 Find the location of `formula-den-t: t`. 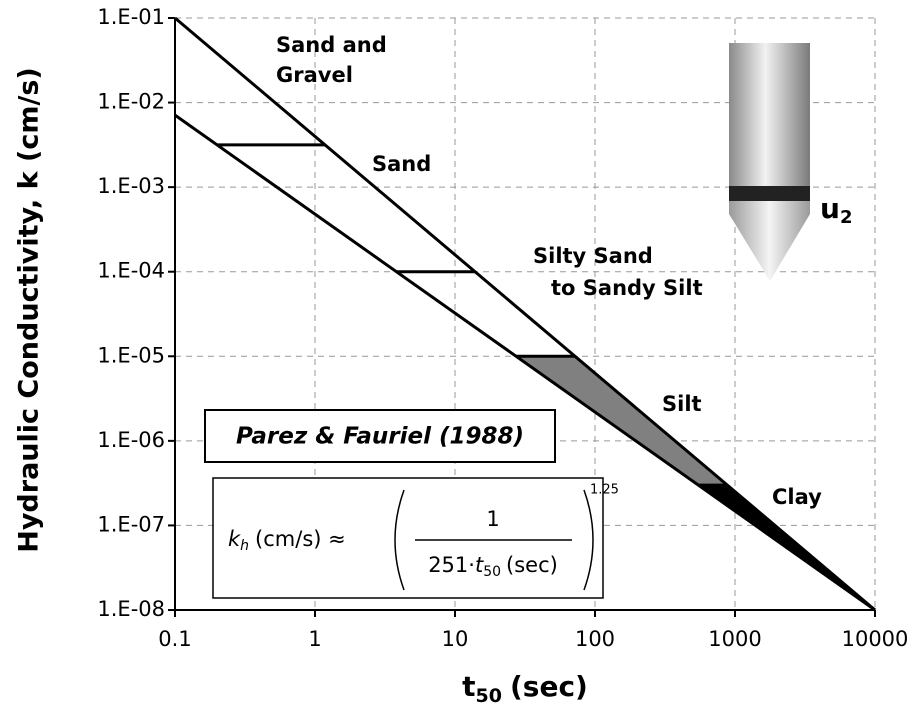

formula-den-t: t is located at coordinates (479, 565).